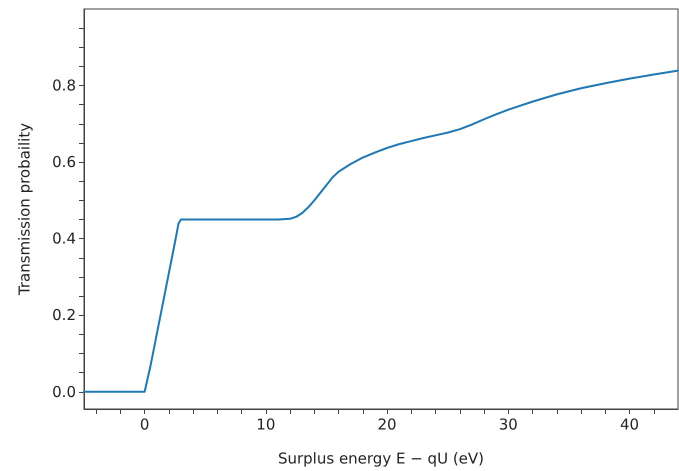 This screenshot has height=471, width=679. What do you see at coordinates (145, 425) in the screenshot?
I see `x-tick-label: 0` at bounding box center [145, 425].